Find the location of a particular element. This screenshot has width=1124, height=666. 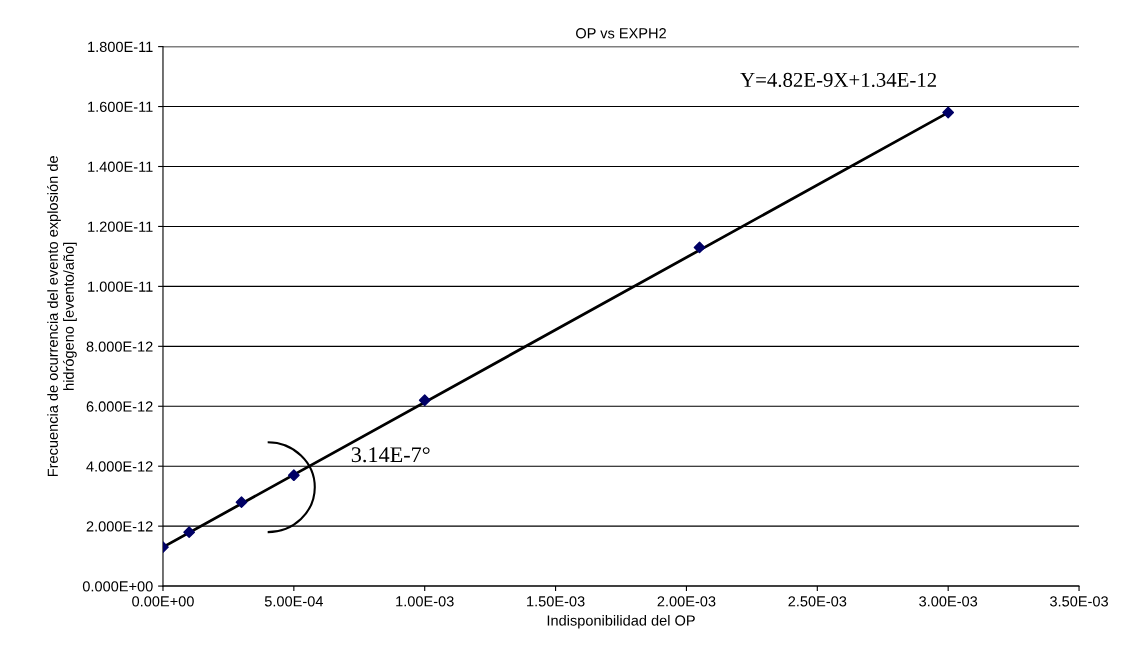

y-tick-label: 1.200E-11 is located at coordinates (120, 226).